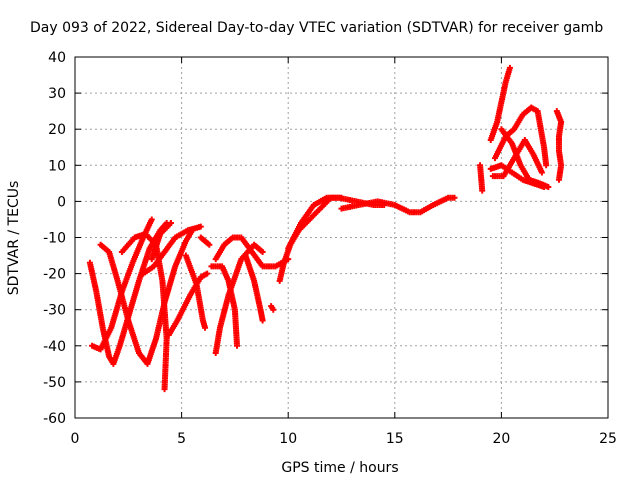 The height and width of the screenshot is (480, 640). I want to click on y-tick-label: 20, so click(57, 130).